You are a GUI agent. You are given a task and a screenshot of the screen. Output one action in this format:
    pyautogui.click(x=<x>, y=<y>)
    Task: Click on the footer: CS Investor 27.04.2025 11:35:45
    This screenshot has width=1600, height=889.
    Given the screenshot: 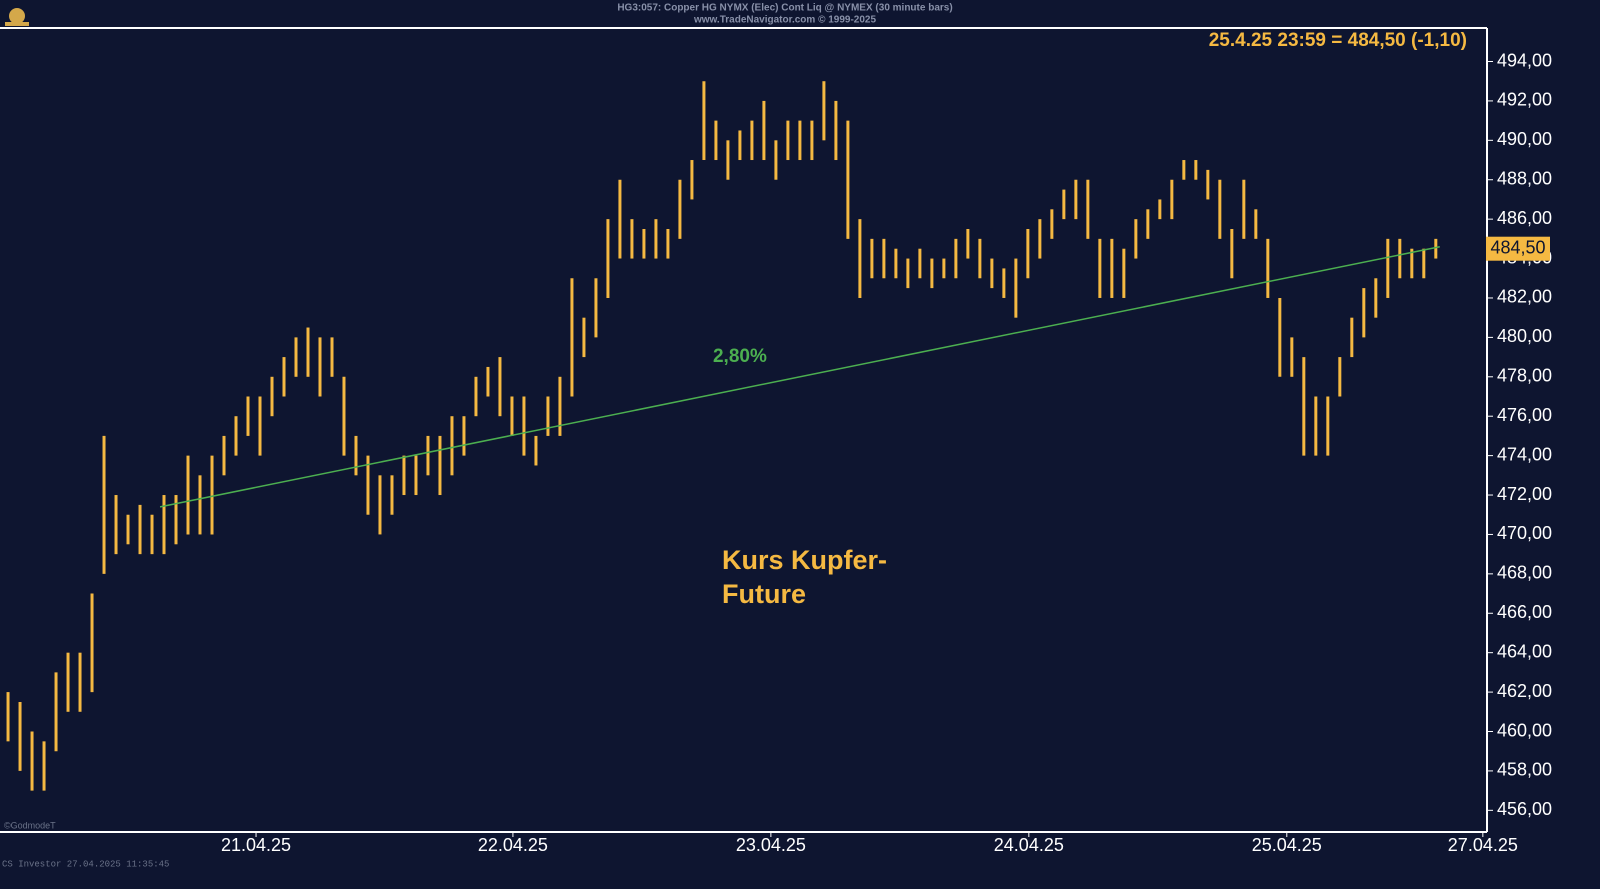 What is the action you would take?
    pyautogui.click(x=85, y=864)
    